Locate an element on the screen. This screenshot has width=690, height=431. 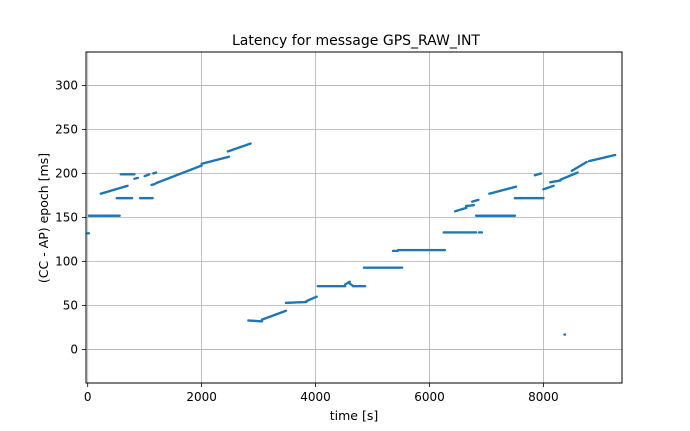
x-tick-label: 0 is located at coordinates (88, 397).